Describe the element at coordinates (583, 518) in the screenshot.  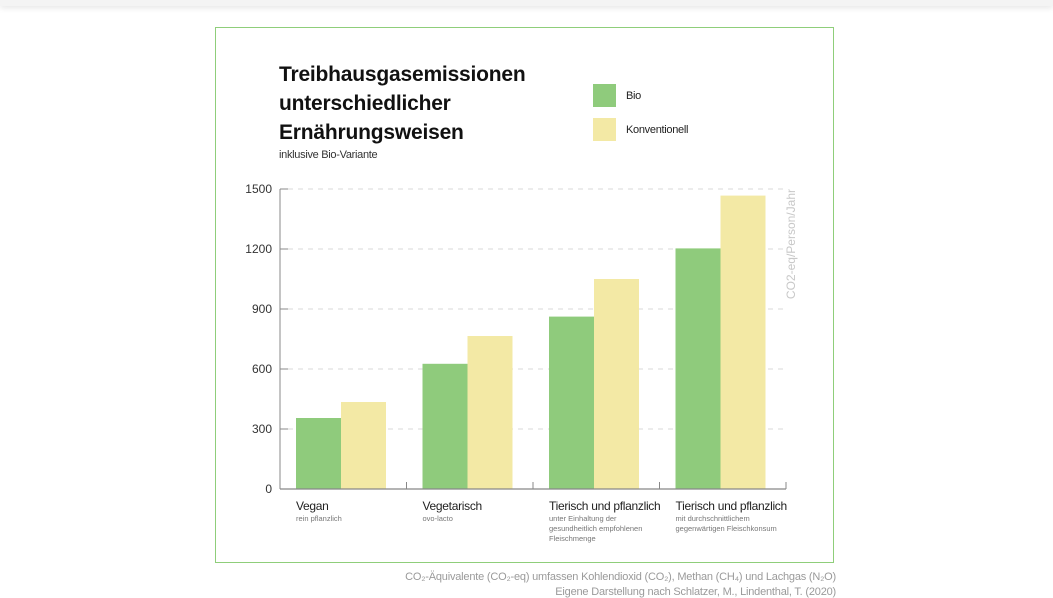
I see `x-category-sublabel: unter Einhaltung der` at that location.